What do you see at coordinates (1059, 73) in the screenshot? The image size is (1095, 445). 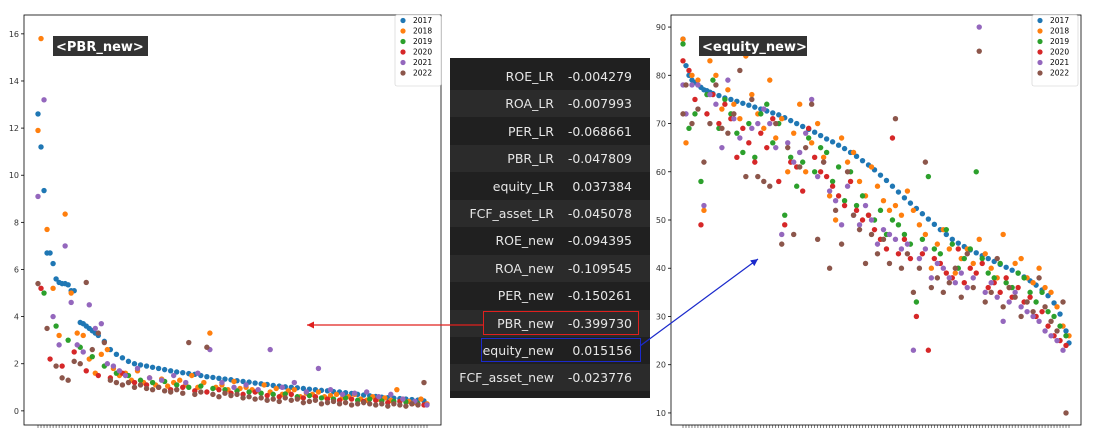 I see `equity-new-legend-label-2022: 2022` at bounding box center [1059, 73].